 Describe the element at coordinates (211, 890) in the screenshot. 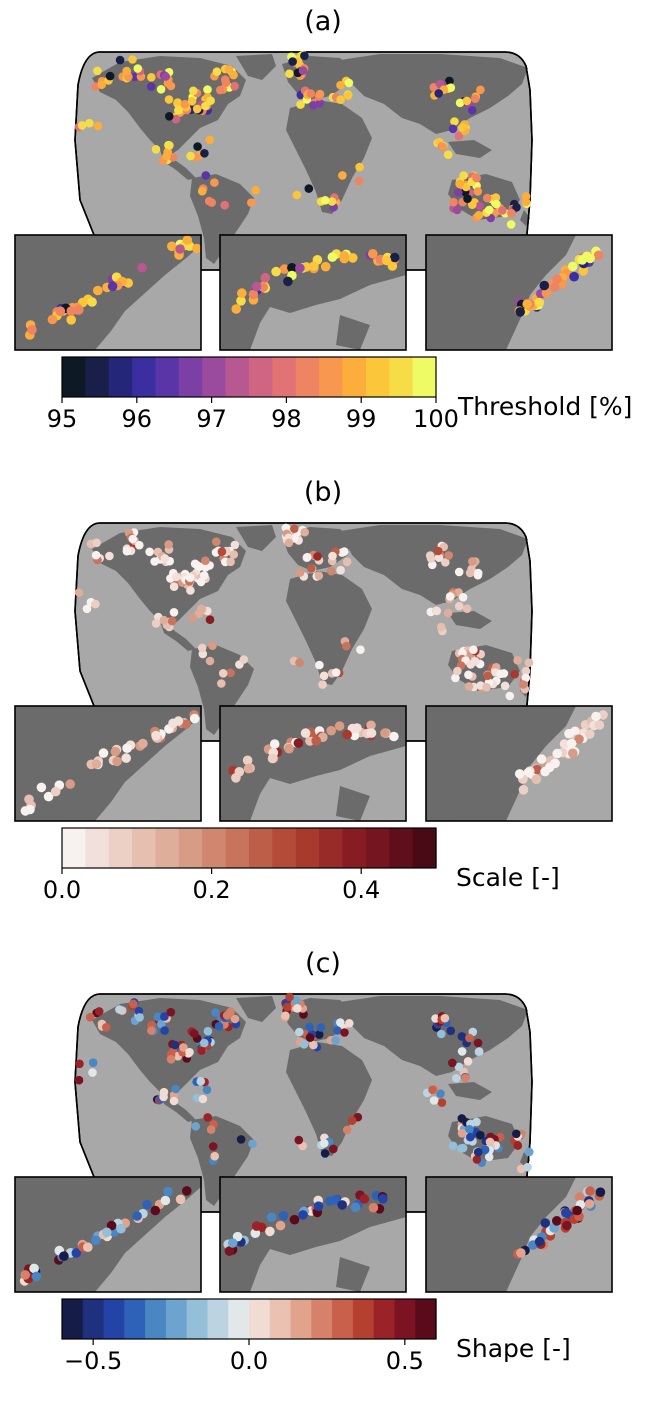

I see `colorbar-tick-label: 0.2` at that location.